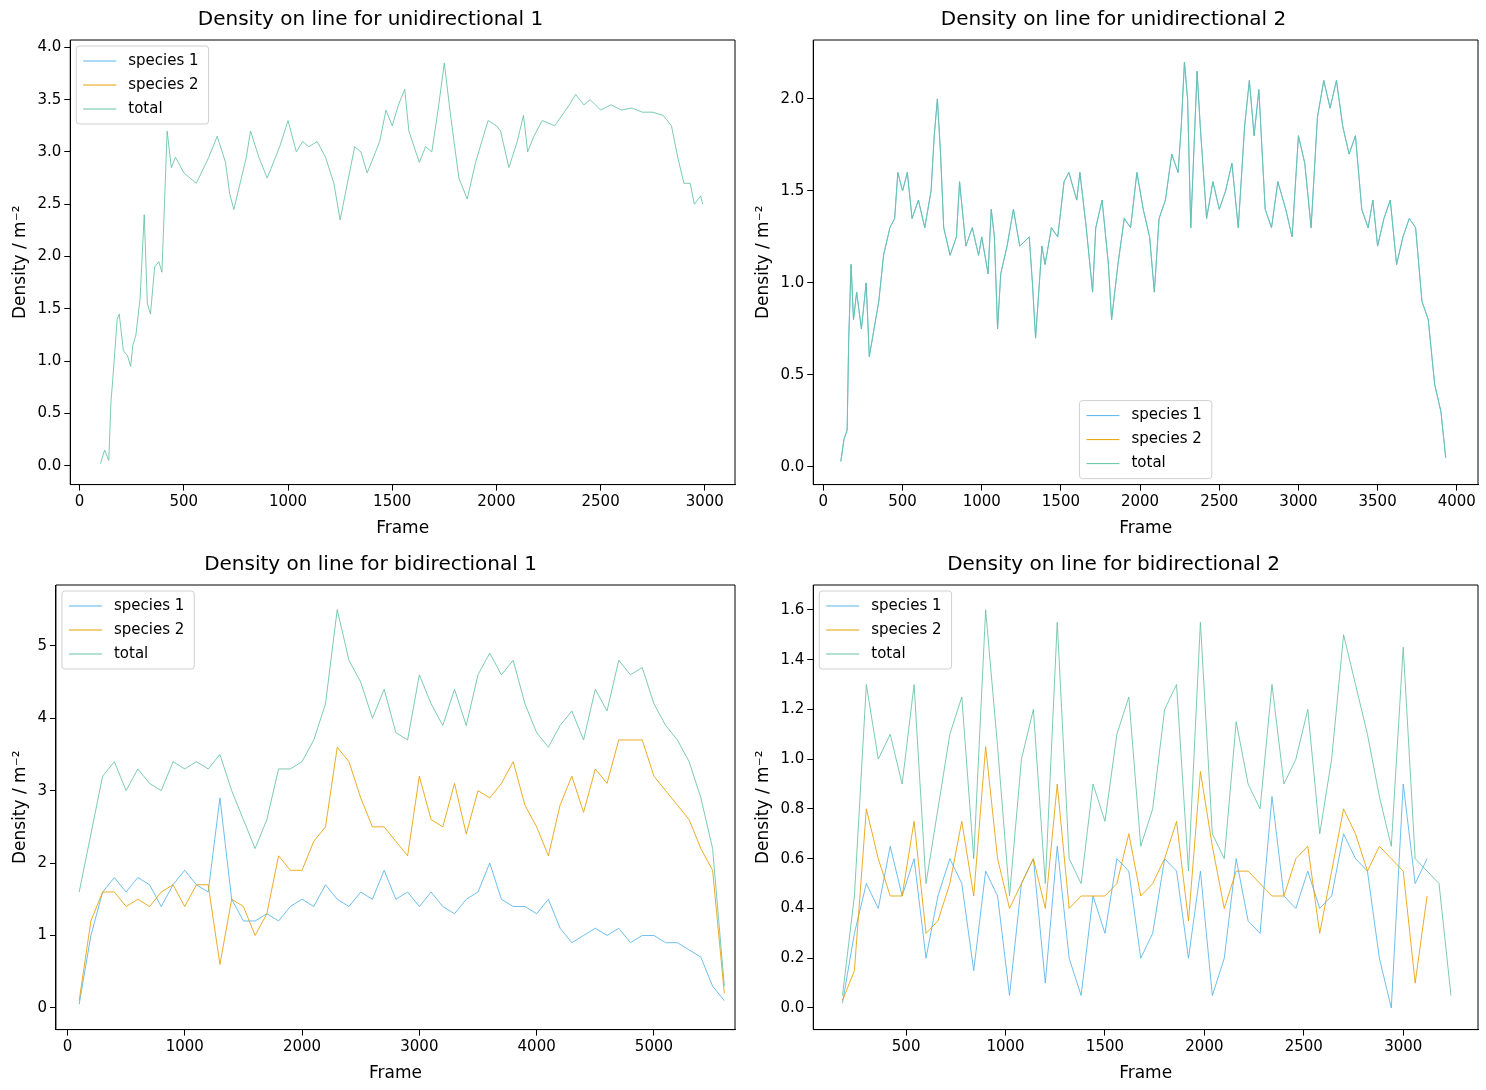  I want to click on y-tick-label: 1.6, so click(792, 608).